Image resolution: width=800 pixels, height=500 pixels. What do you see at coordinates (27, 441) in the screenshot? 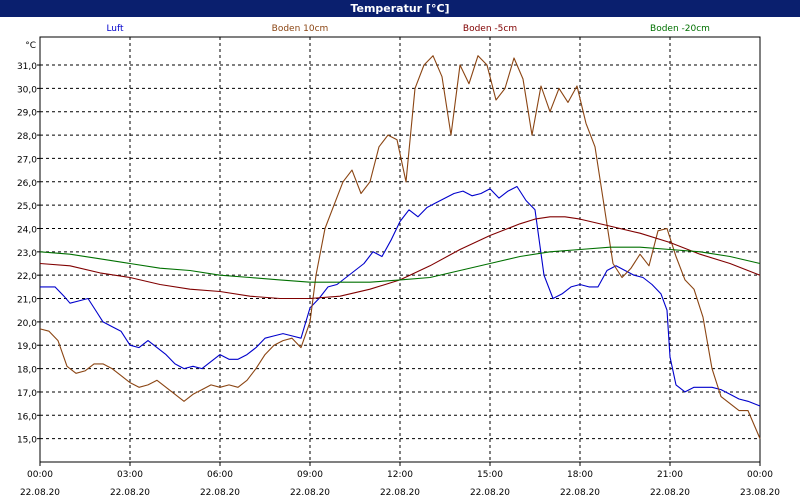
I see `y-tick-label: 15,0` at bounding box center [27, 441].